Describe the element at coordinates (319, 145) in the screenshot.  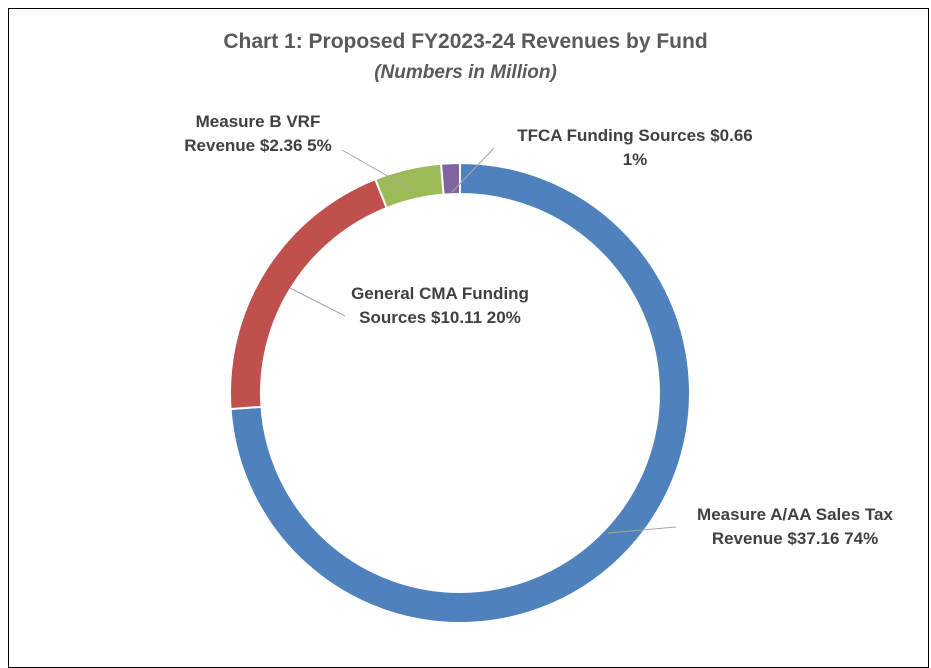
I see `percent-label: 5%` at that location.